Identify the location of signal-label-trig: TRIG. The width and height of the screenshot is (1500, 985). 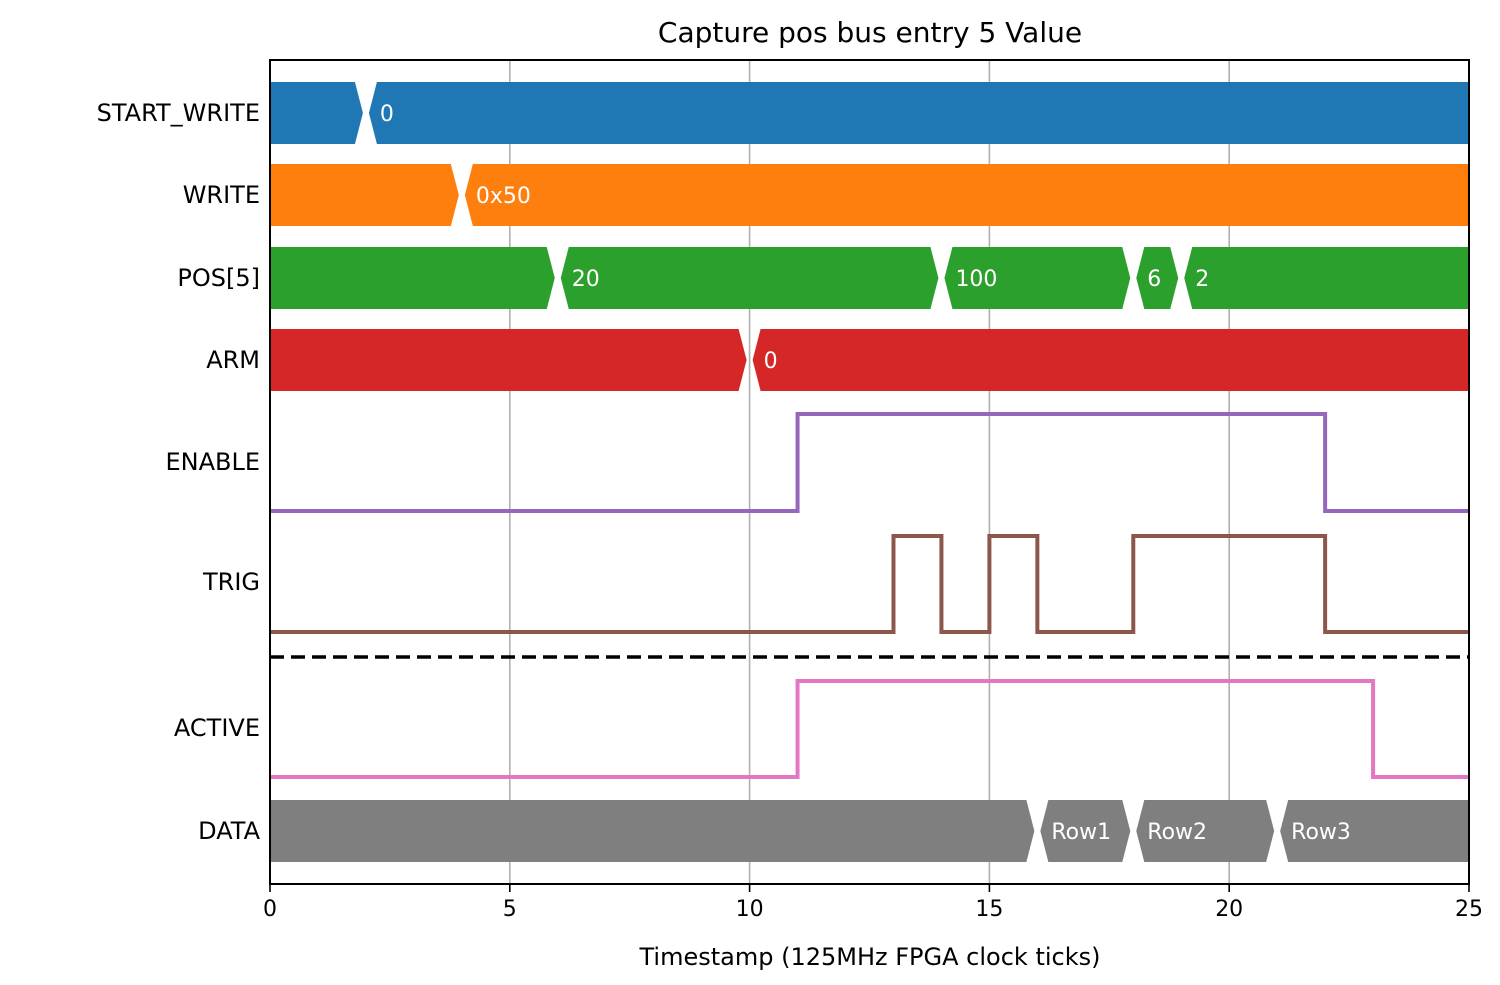
(231, 582).